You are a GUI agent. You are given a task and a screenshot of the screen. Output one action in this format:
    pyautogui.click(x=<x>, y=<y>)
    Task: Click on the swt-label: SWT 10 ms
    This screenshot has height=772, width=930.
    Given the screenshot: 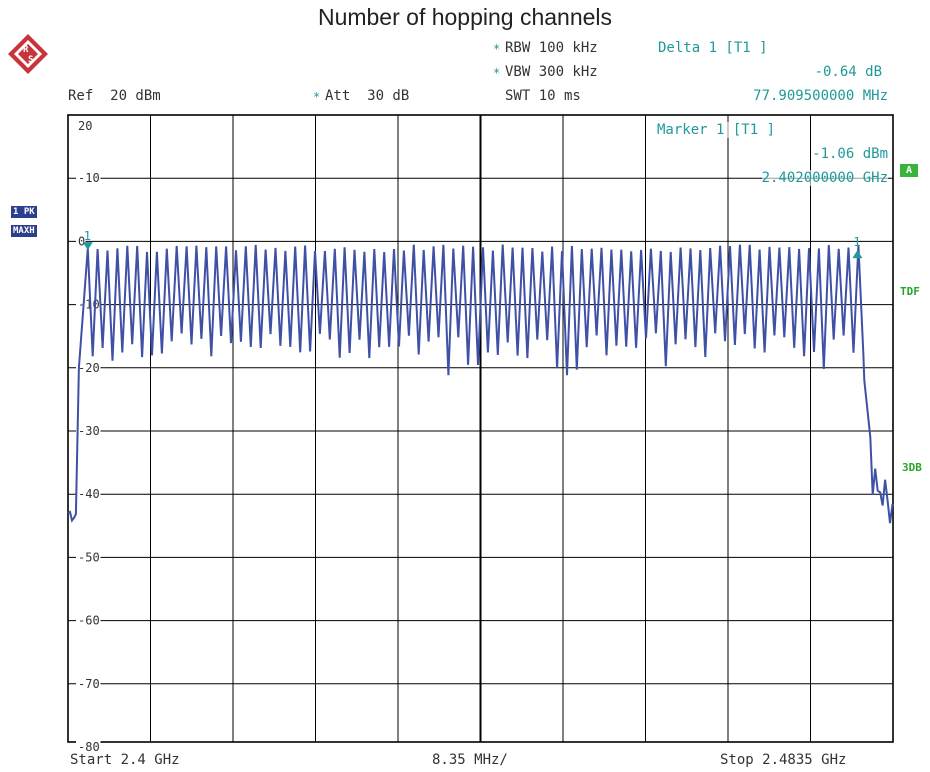 What is the action you would take?
    pyautogui.click(x=543, y=96)
    